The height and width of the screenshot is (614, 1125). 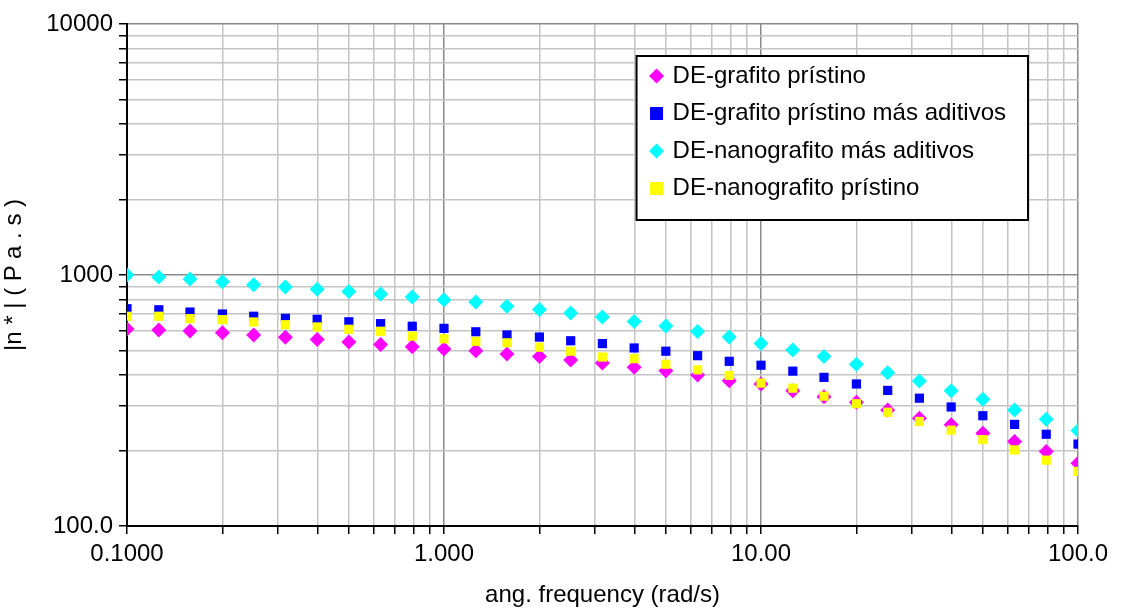 What do you see at coordinates (761, 553) in the screenshot?
I see `x-tick-label: 10.00` at bounding box center [761, 553].